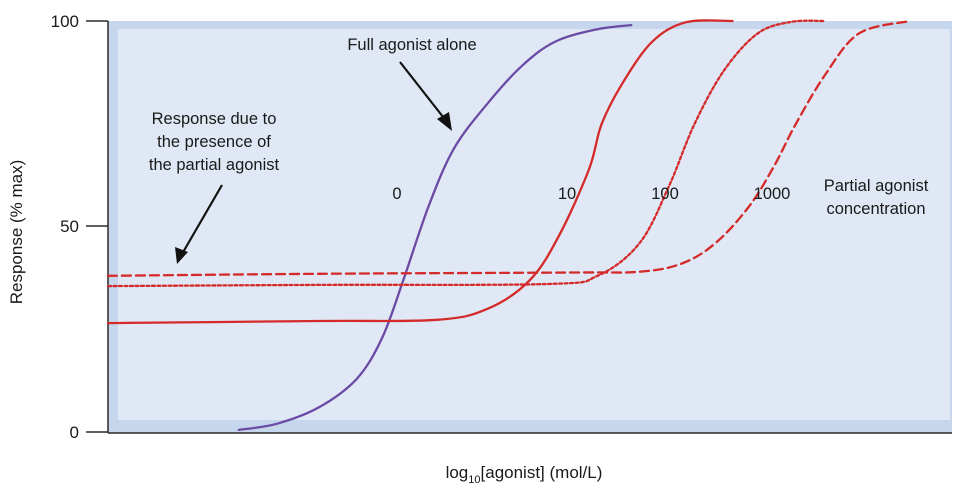 This screenshot has width=954, height=488. Describe the element at coordinates (875, 209) in the screenshot. I see `partial-conc-annotation-line2: concentration` at that location.